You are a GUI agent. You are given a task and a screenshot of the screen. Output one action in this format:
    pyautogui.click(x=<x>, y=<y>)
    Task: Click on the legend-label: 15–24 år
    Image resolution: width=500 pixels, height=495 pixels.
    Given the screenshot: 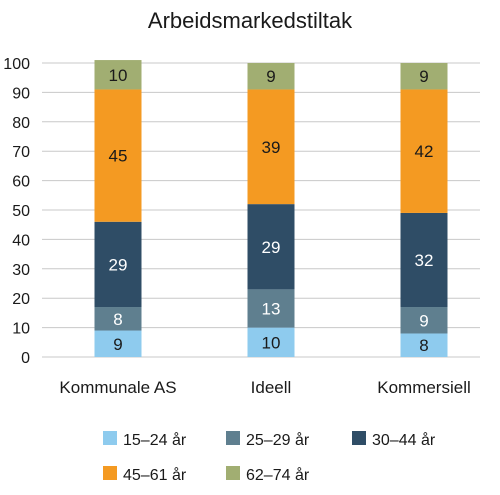 What is the action you would take?
    pyautogui.click(x=155, y=440)
    